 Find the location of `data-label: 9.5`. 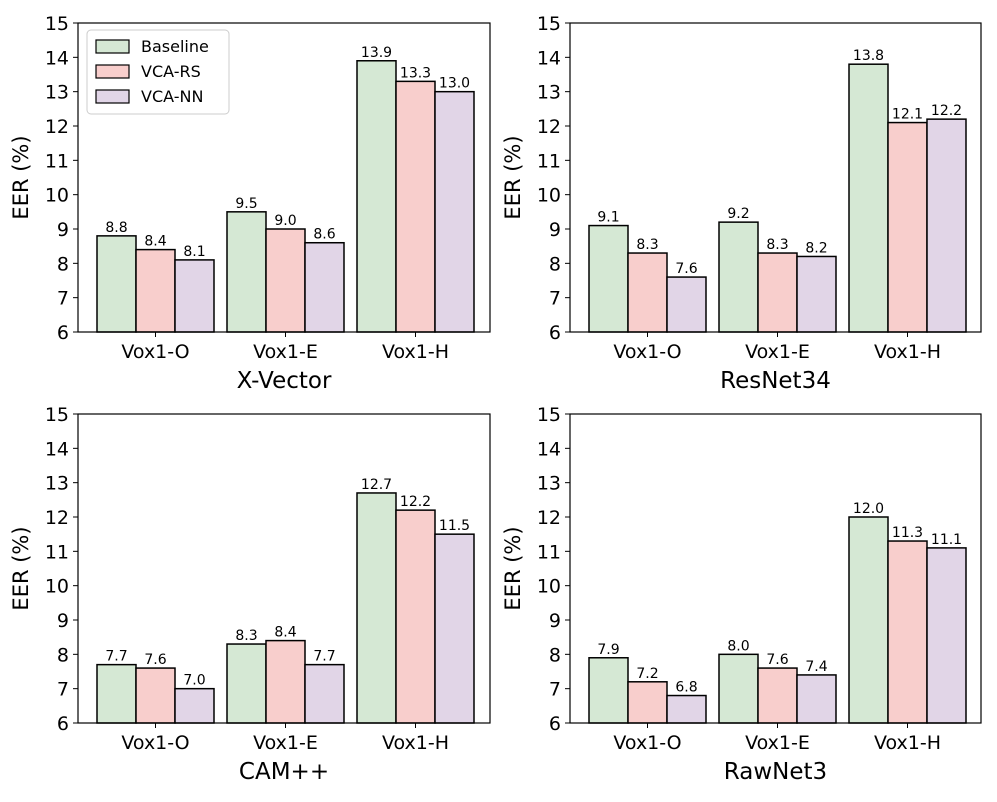

data-label: 9.5 is located at coordinates (246, 204).